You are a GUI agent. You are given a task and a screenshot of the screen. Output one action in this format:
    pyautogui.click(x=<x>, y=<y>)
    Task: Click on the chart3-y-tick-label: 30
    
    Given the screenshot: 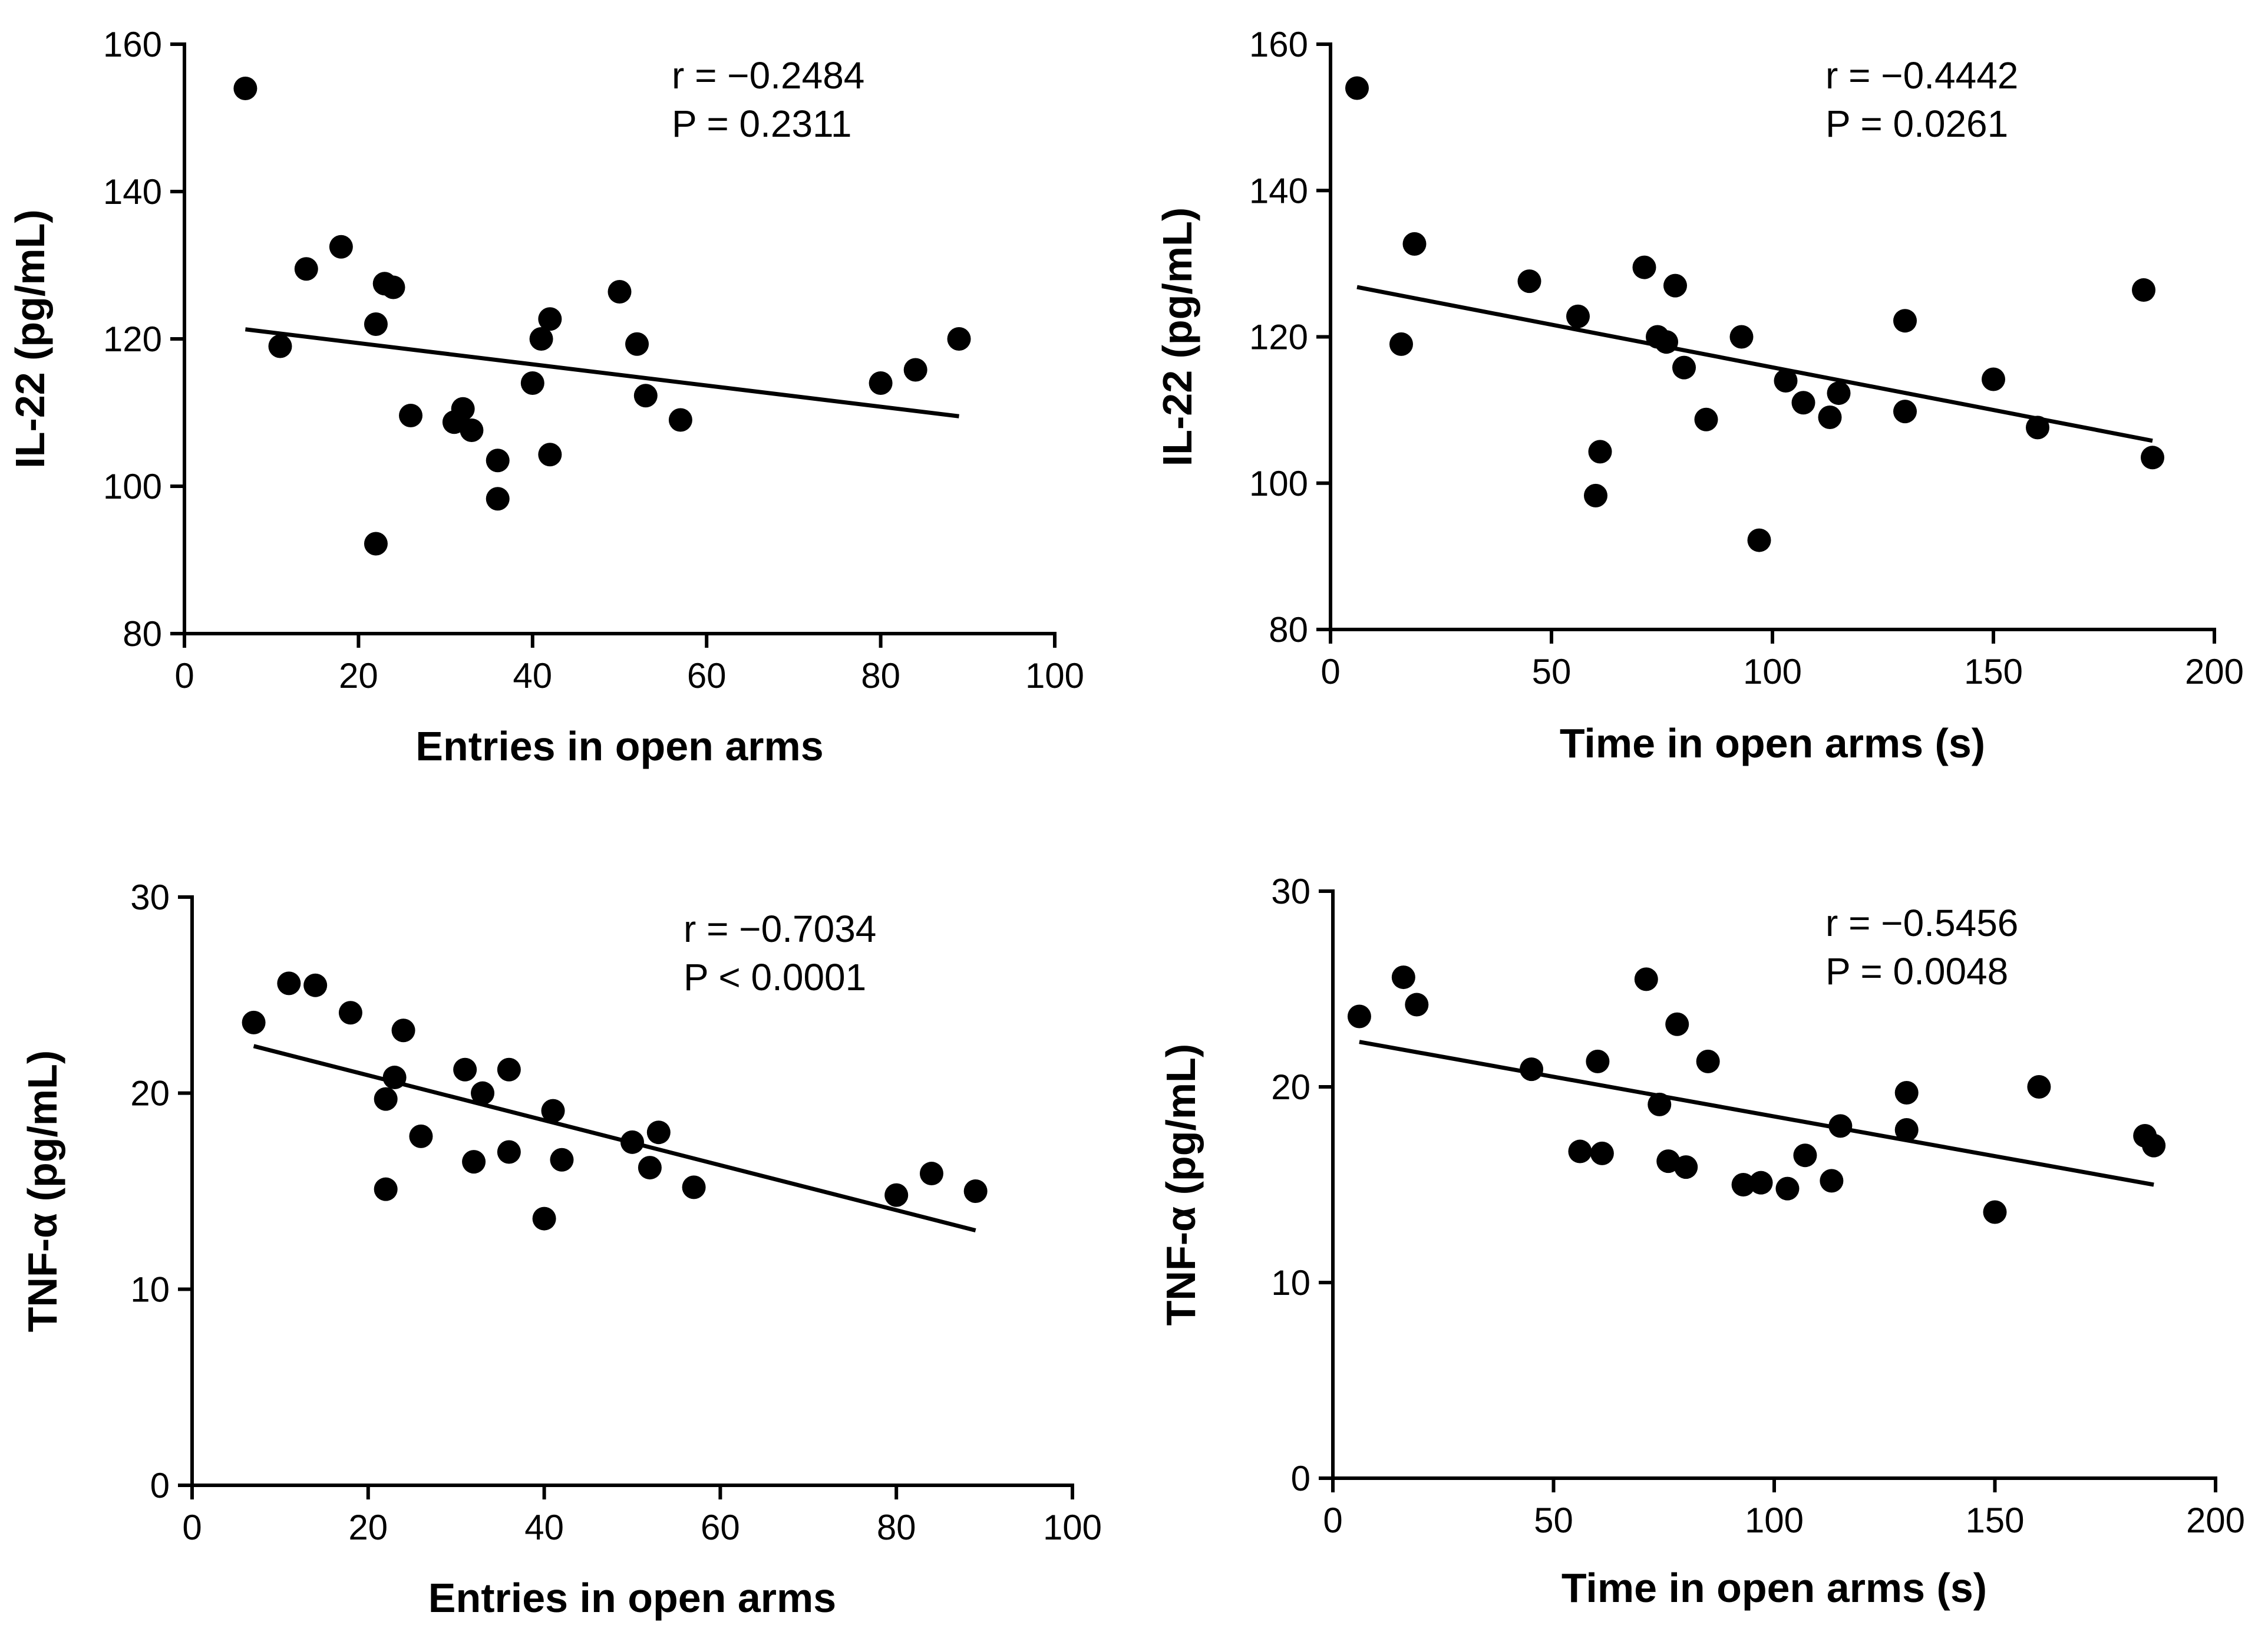 What is the action you would take?
    pyautogui.click(x=1290, y=891)
    